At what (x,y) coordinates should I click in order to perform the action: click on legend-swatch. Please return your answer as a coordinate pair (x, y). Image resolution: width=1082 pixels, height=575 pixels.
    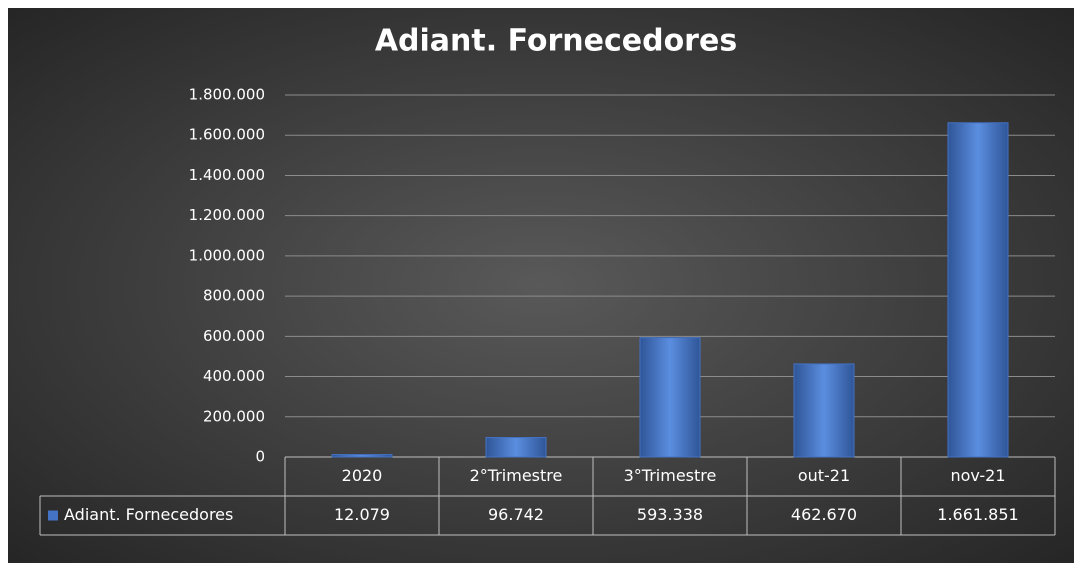
    Looking at the image, I should click on (53, 515).